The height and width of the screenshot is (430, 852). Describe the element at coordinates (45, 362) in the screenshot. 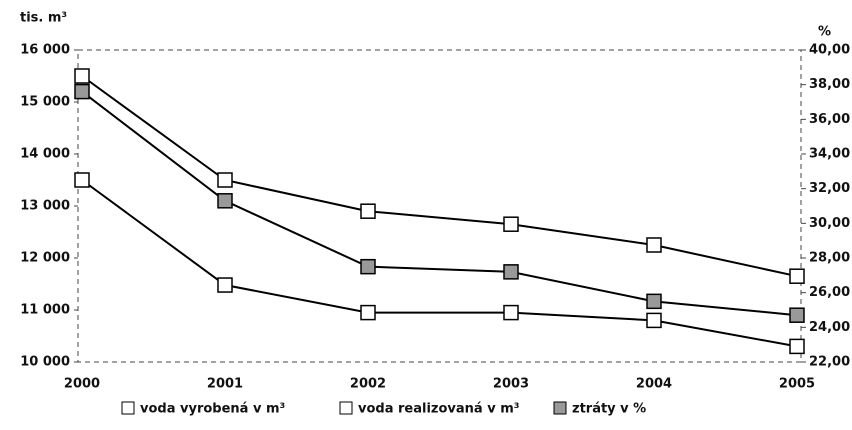

I see `y-tick-label: 10 000` at that location.